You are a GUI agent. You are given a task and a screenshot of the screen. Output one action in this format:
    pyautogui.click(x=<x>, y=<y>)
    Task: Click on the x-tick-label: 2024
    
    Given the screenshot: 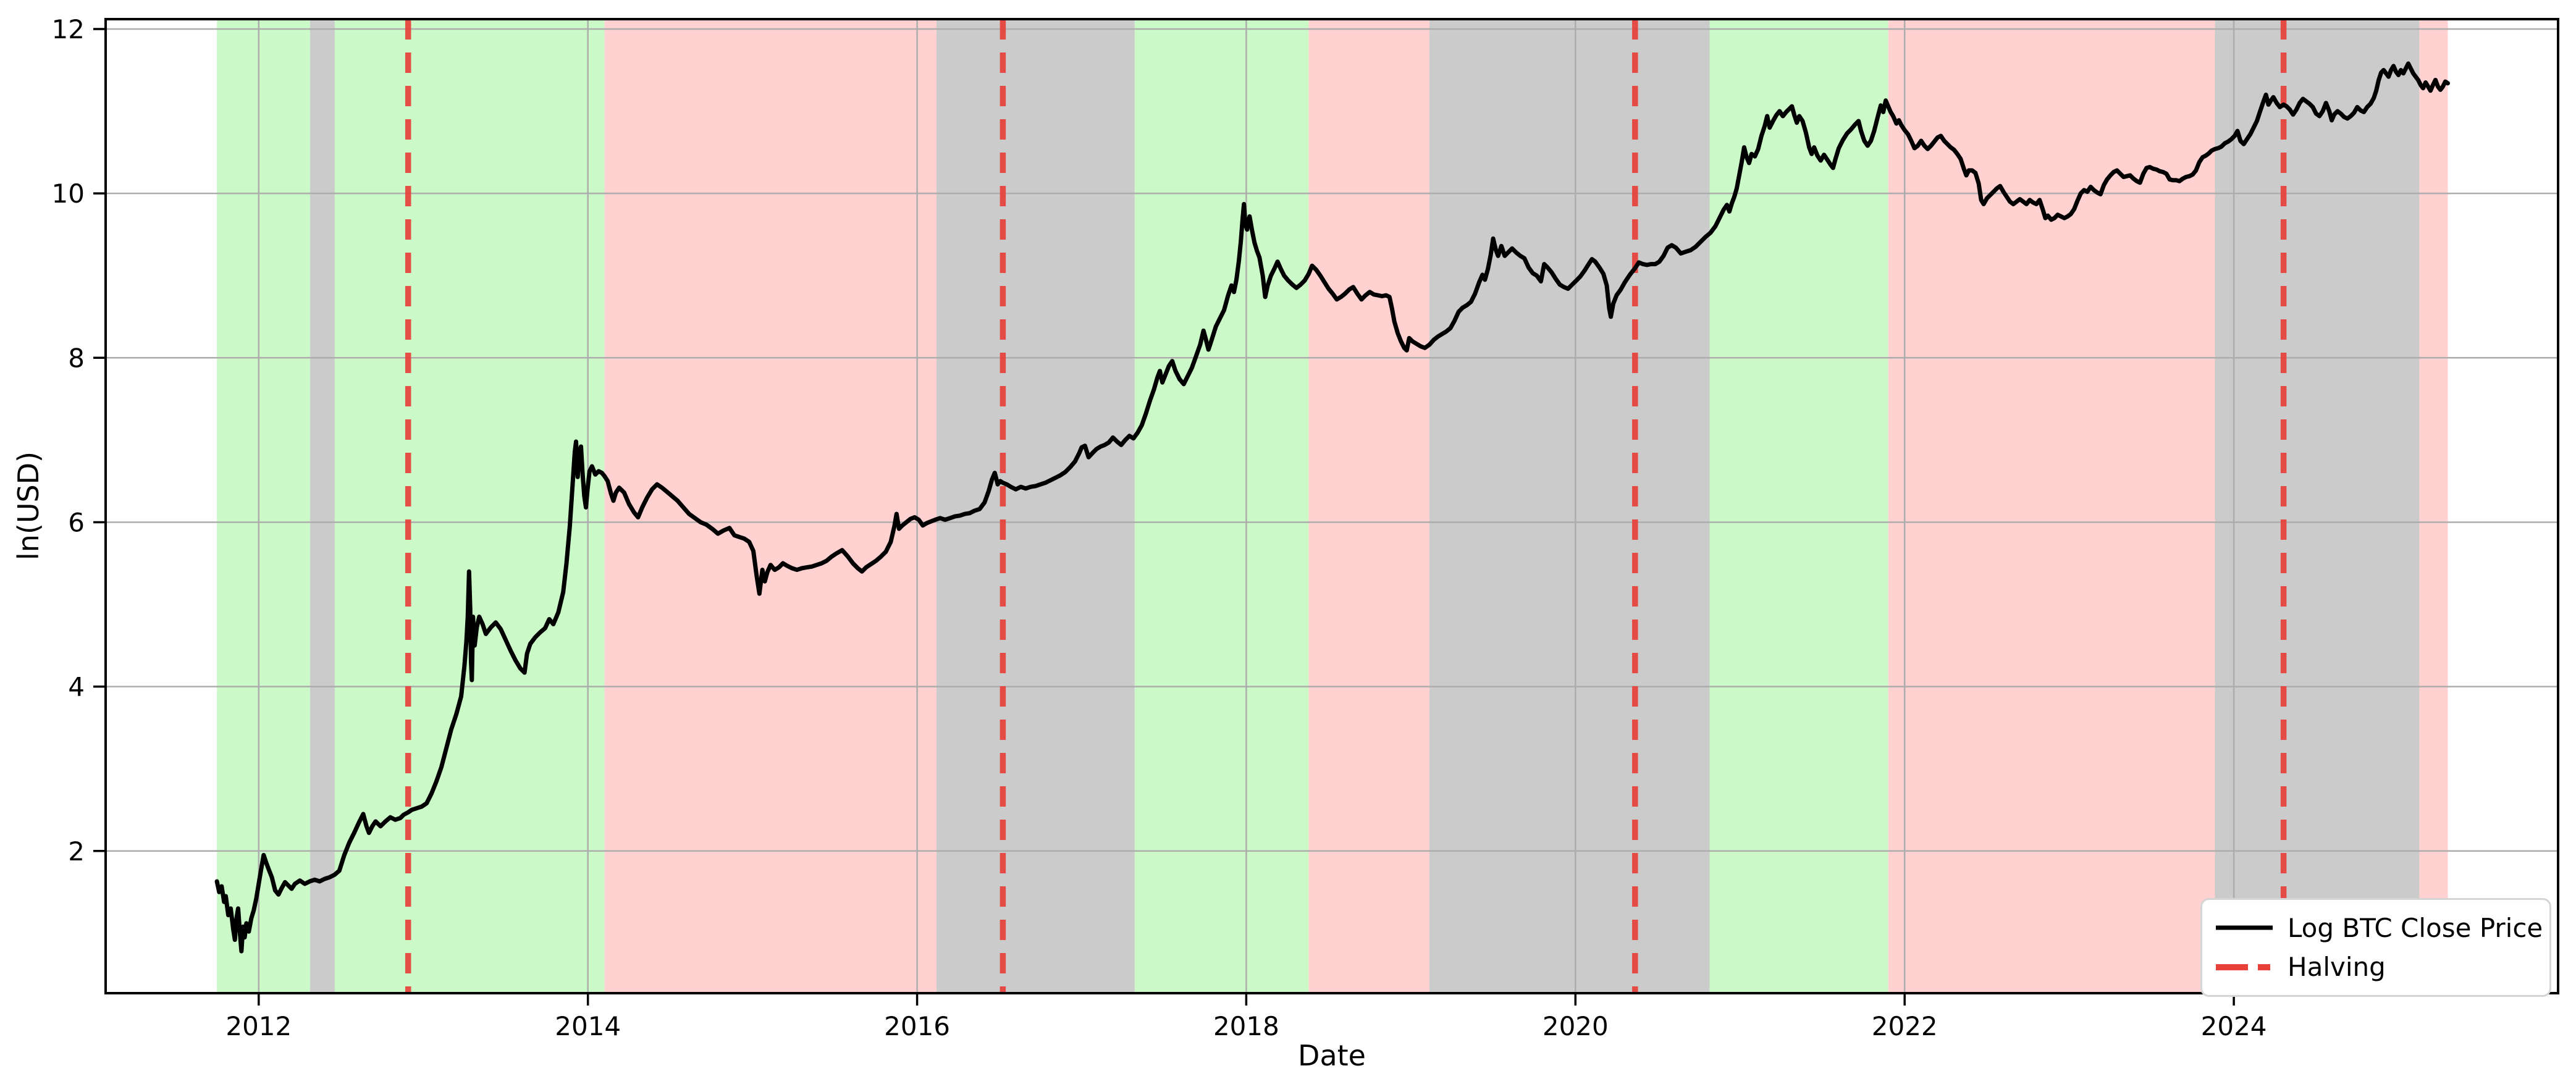 What is the action you would take?
    pyautogui.click(x=2234, y=1026)
    